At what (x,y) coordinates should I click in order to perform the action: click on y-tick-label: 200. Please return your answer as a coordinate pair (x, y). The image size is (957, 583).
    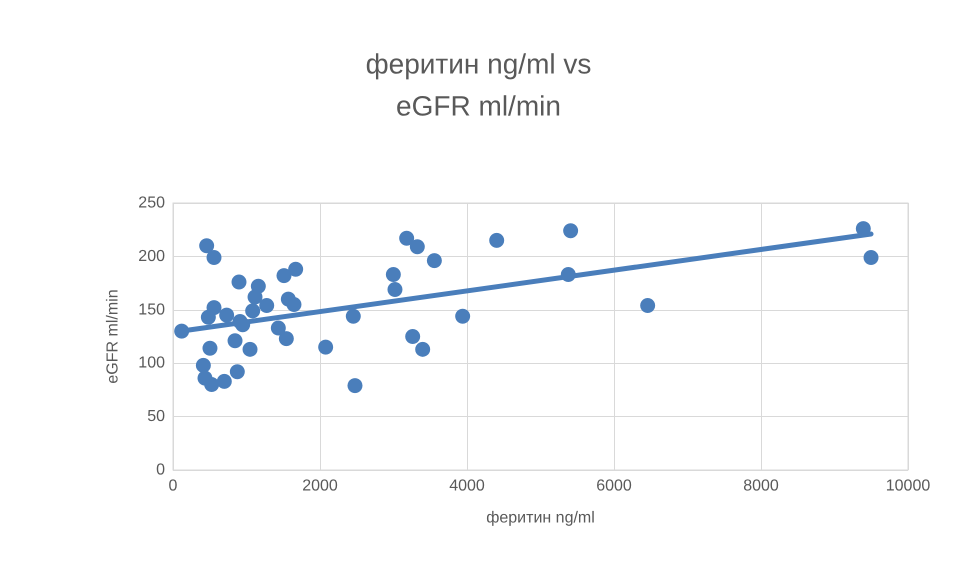
    Looking at the image, I should click on (152, 256).